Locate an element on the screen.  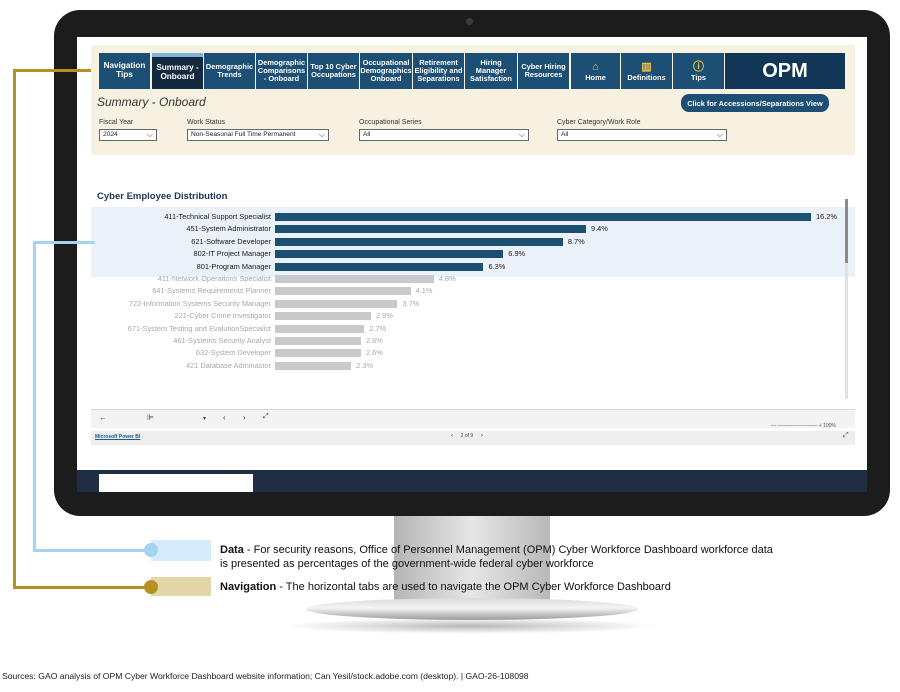
back-arrow-icon: ← is located at coordinates (103, 417).